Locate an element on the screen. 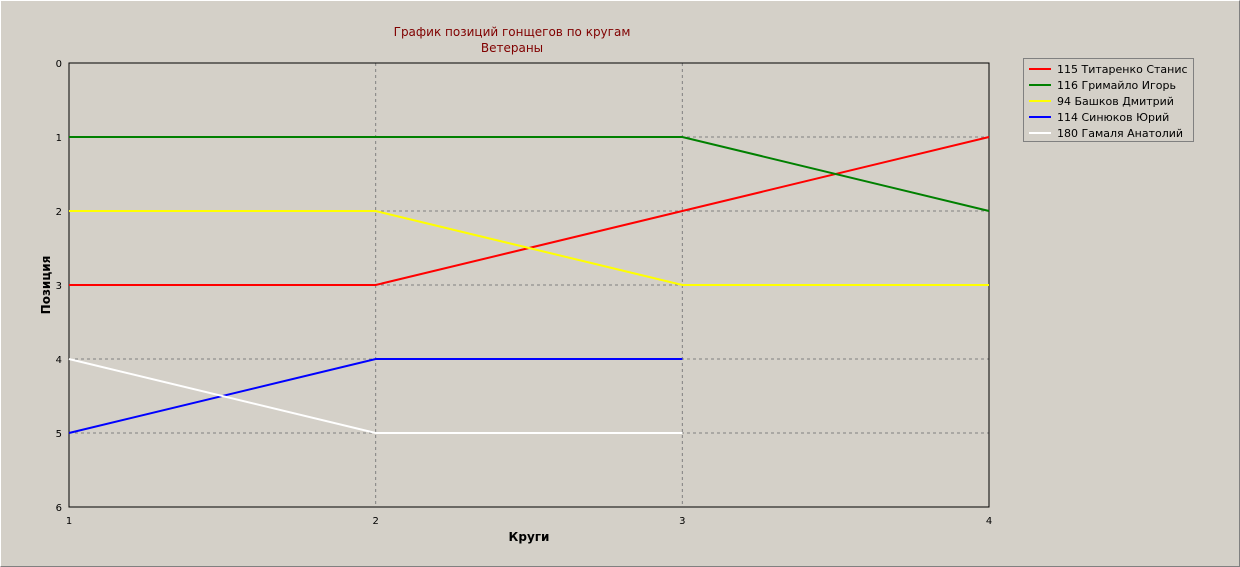  chart-subtitle: Ветераны is located at coordinates (512, 48).